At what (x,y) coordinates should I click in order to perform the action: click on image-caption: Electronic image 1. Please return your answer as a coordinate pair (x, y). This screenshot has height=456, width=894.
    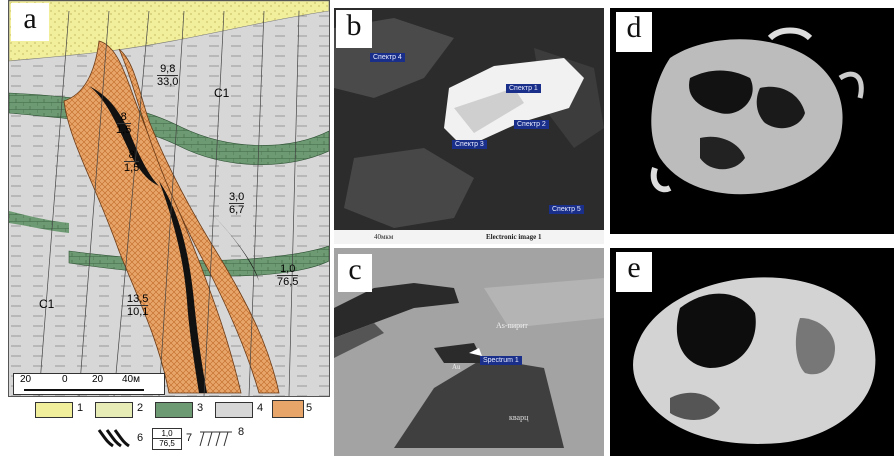
    Looking at the image, I should click on (514, 237).